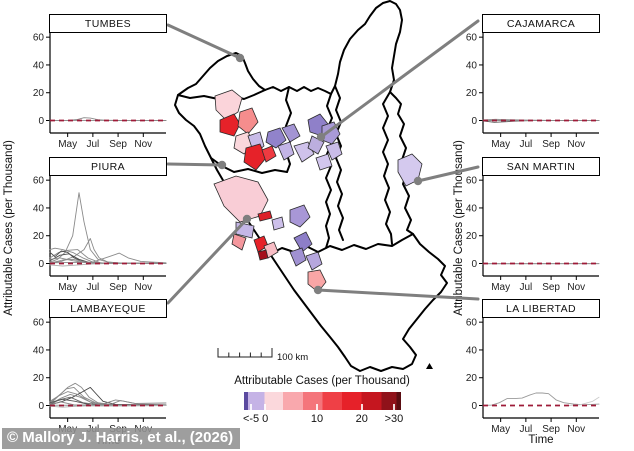  Describe the element at coordinates (251, 419) in the screenshot. I see `legend-tick-label: <-5` at that location.